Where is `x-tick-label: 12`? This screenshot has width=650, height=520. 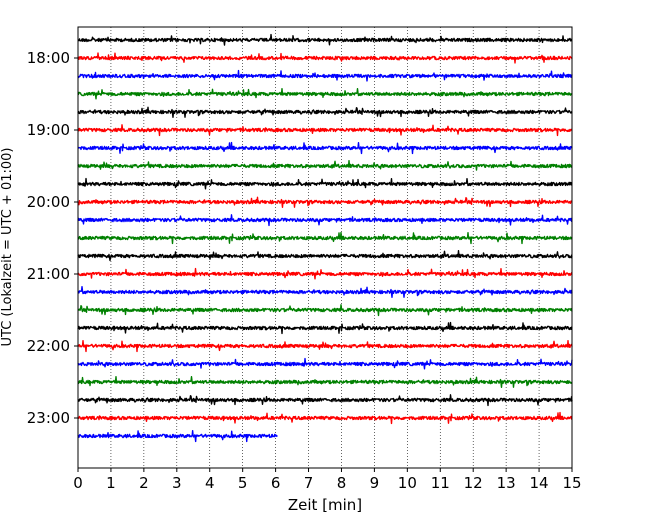 x-tick-label: 12 is located at coordinates (473, 483).